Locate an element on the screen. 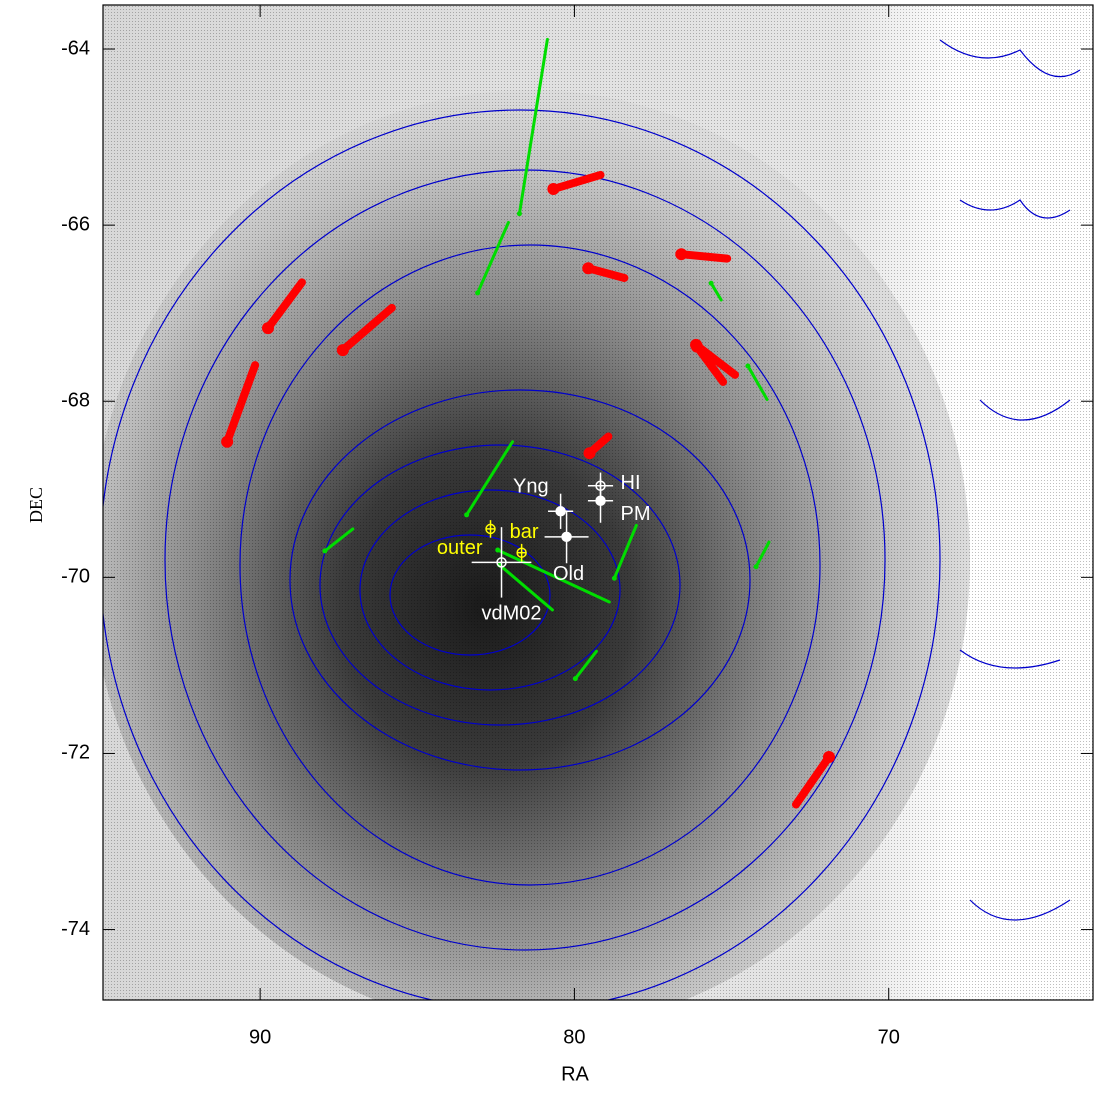 The width and height of the screenshot is (1096, 1093). y-tick-label: -66 is located at coordinates (75, 224).